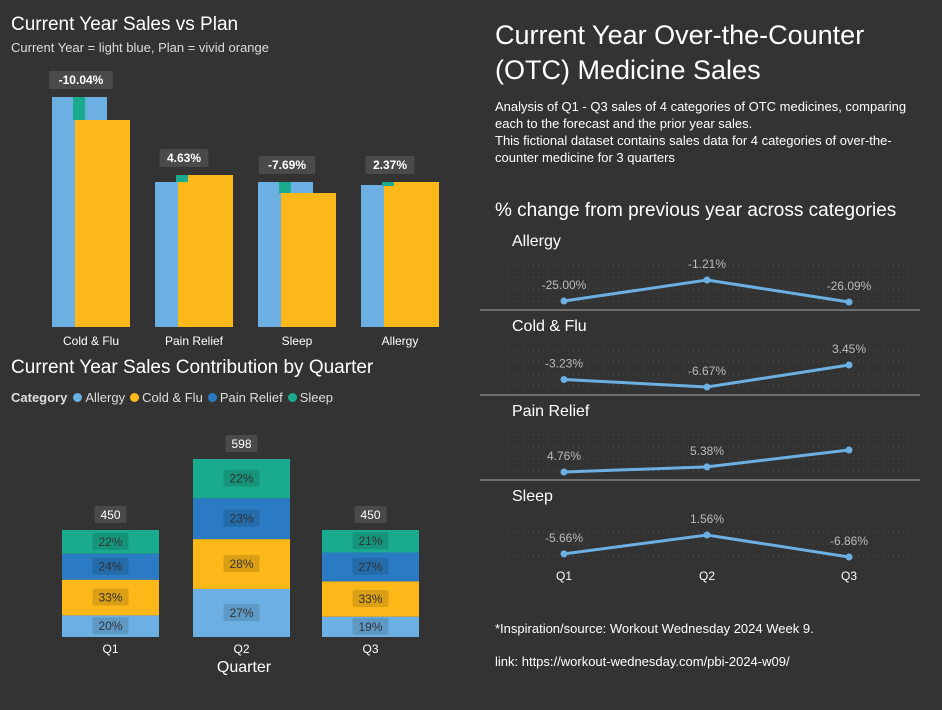 The width and height of the screenshot is (942, 710). What do you see at coordinates (707, 371) in the screenshot?
I see `data-label: -6.67%` at bounding box center [707, 371].